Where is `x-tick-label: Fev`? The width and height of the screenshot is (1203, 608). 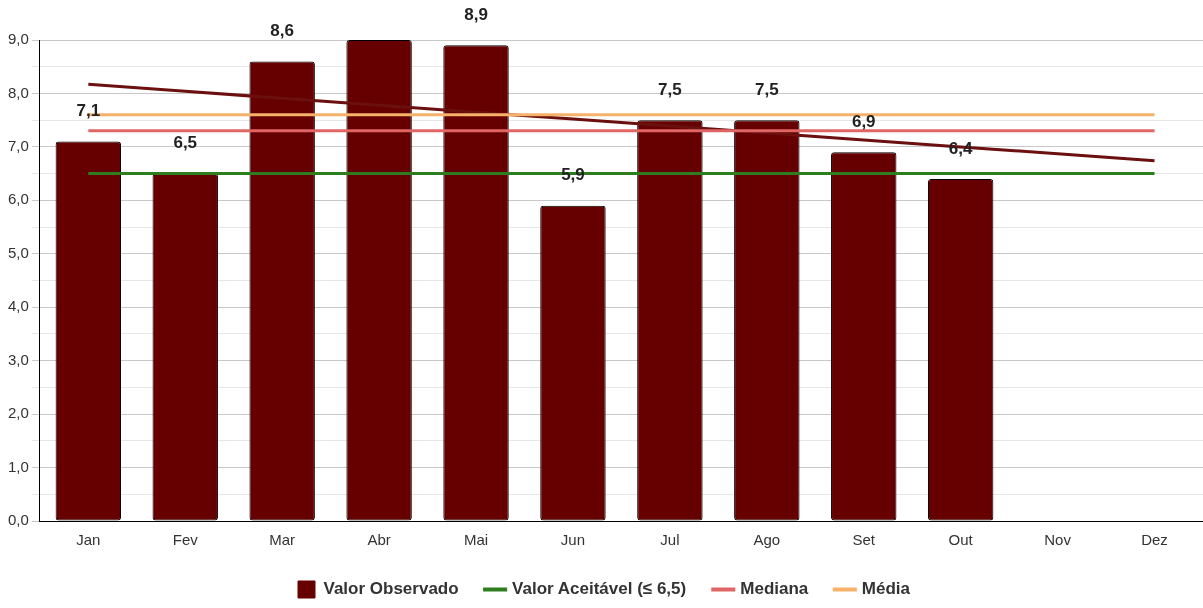 x-tick-label: Fev is located at coordinates (185, 540).